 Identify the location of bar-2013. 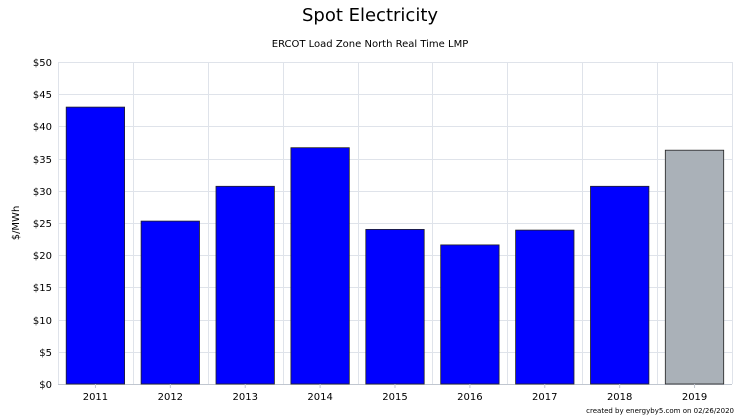
(245, 285).